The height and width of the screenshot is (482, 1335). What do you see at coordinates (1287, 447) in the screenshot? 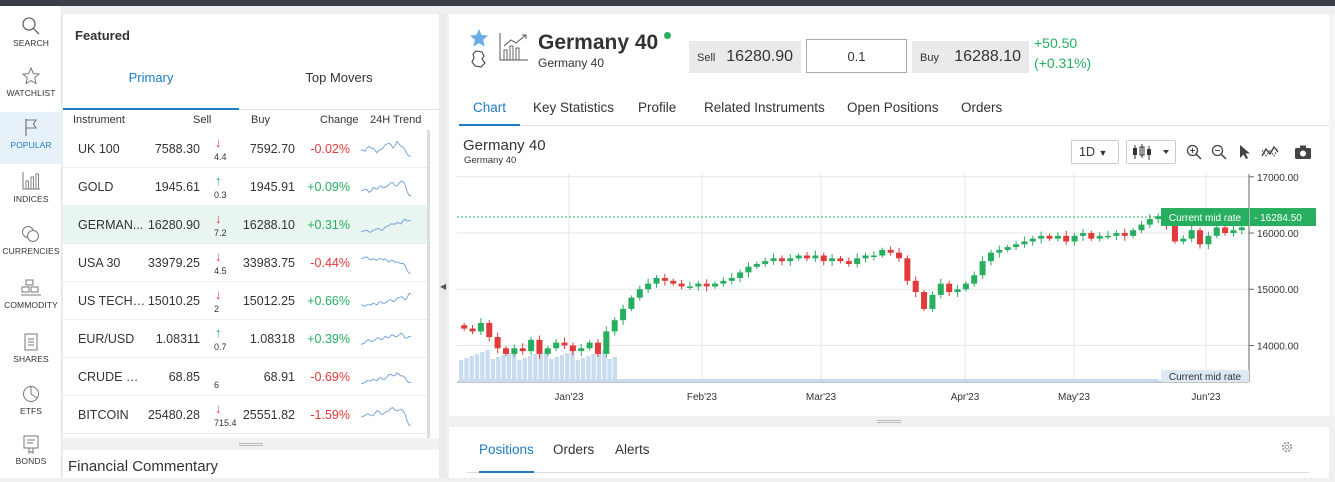
I see `settings-gear-icon` at bounding box center [1287, 447].